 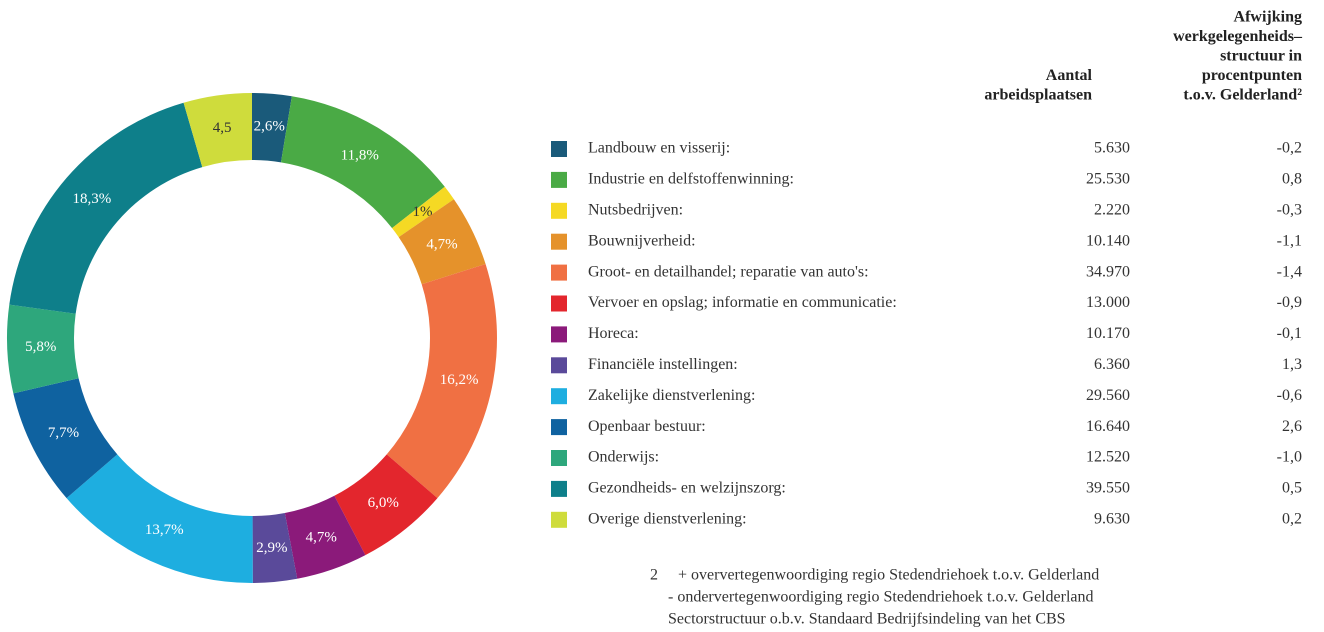 I want to click on column-header: t.o.v. Gelderland², so click(x=1242, y=95).